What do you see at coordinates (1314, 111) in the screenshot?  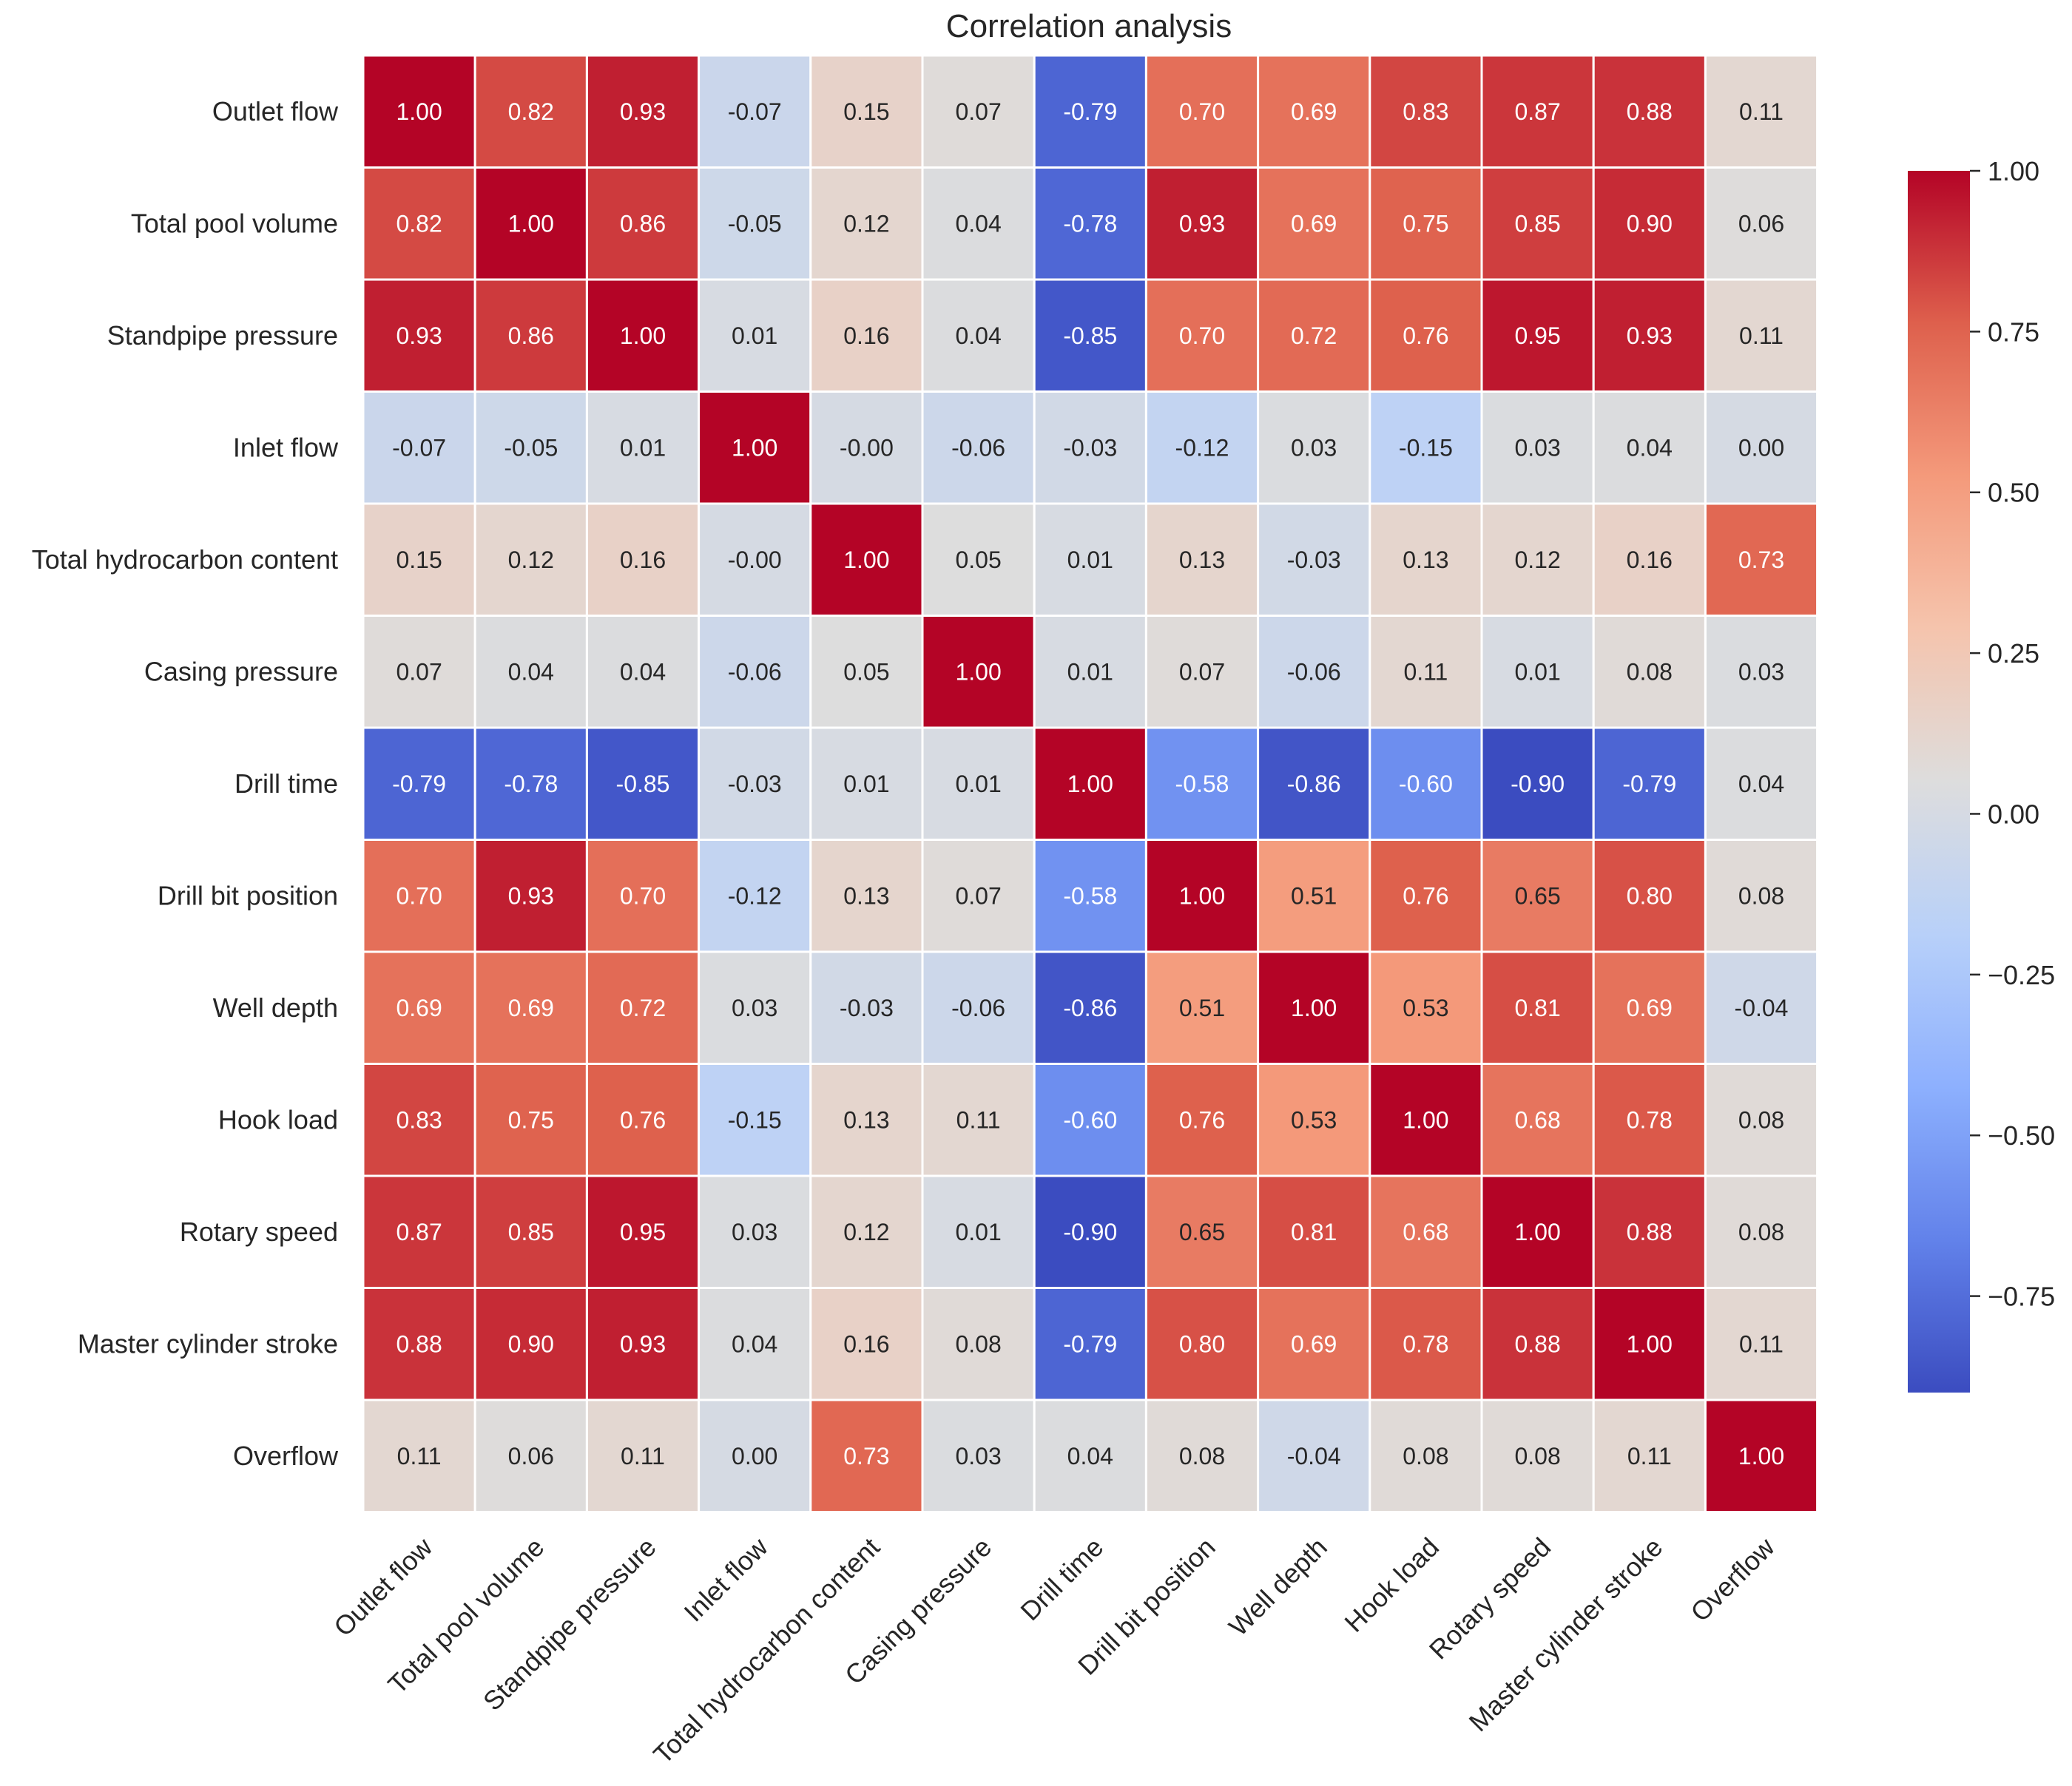 I see `cell-value-label-0-8: 0.69` at bounding box center [1314, 111].